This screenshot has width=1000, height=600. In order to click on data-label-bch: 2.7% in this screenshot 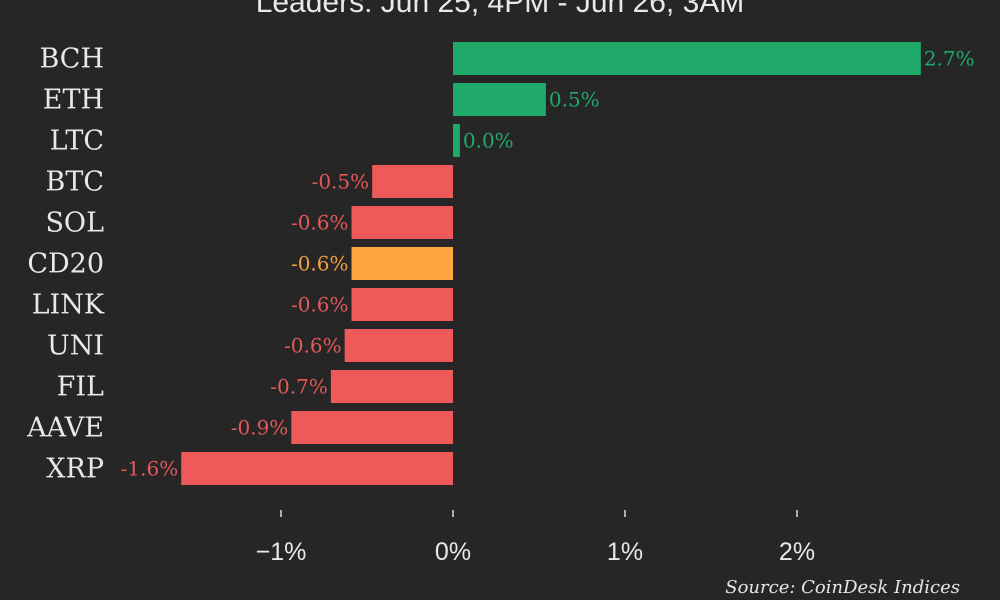, I will do `click(949, 59)`.